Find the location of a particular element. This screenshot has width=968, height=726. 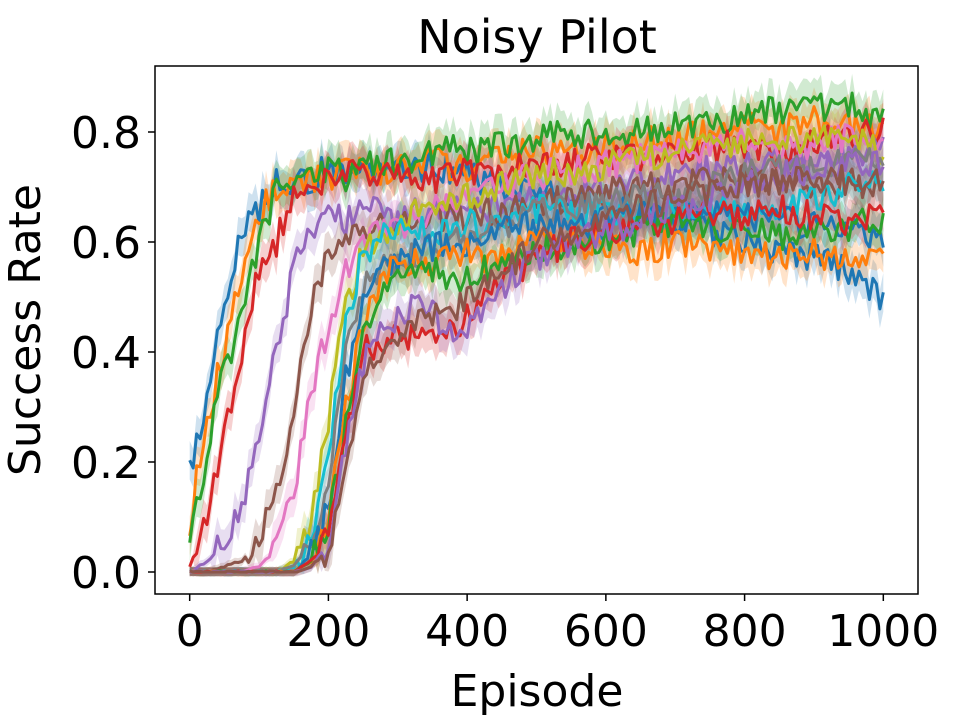

y-axis-label: Success Rate is located at coordinates (25, 330).